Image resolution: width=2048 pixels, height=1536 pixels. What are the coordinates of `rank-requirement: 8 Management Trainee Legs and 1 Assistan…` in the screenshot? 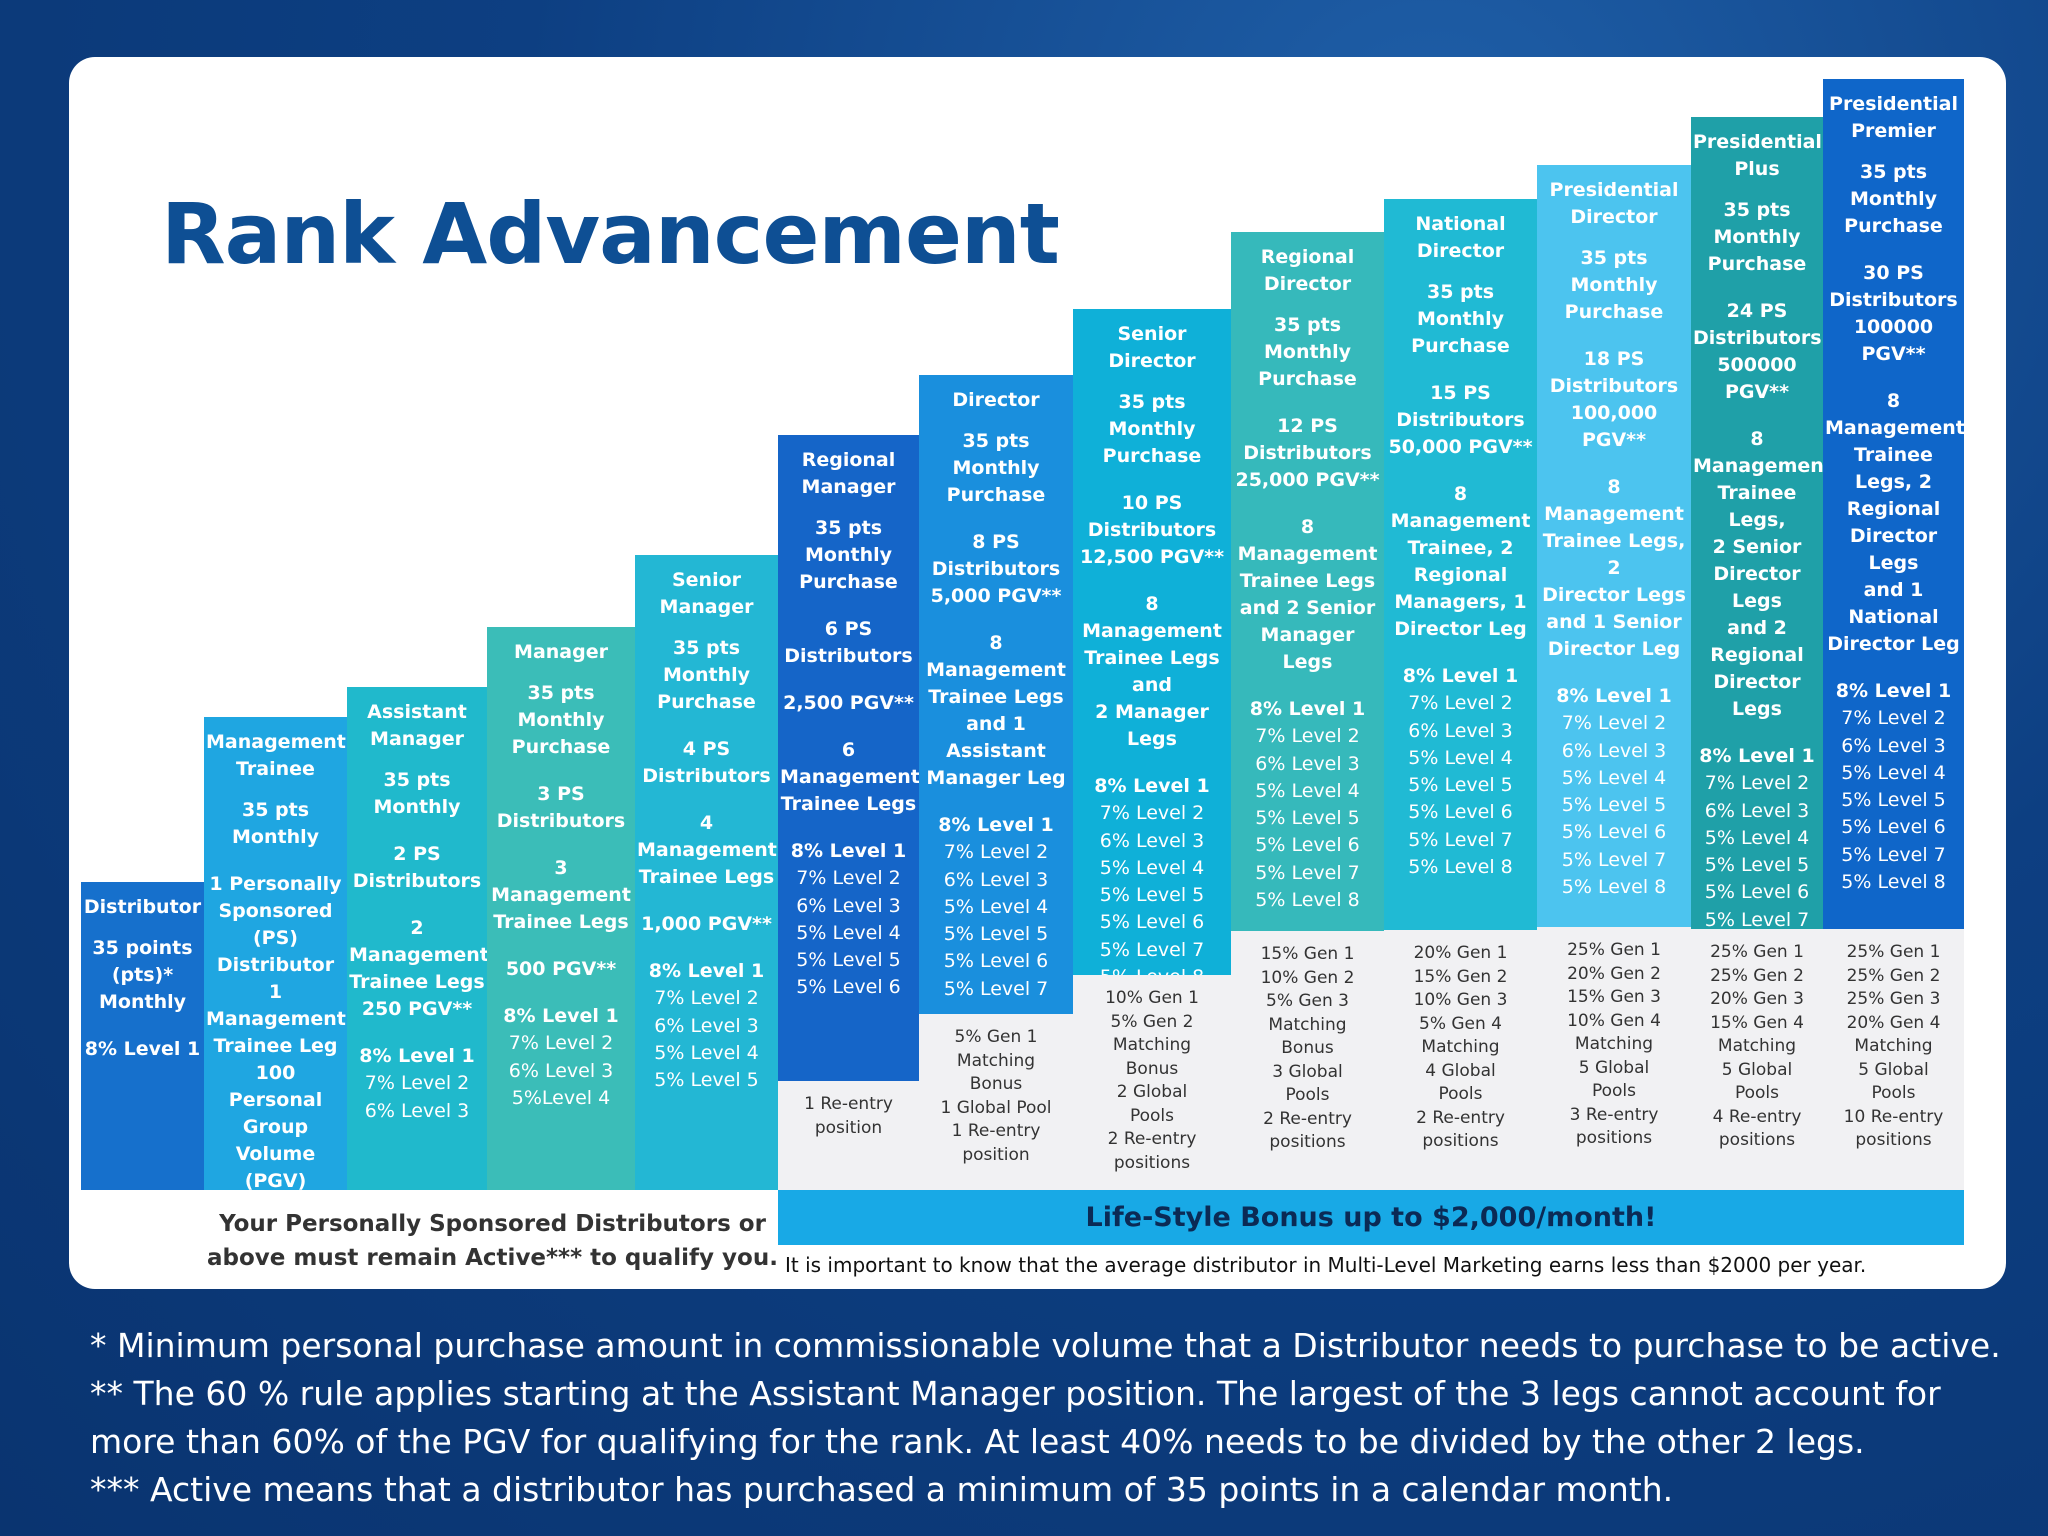 It's located at (996, 710).